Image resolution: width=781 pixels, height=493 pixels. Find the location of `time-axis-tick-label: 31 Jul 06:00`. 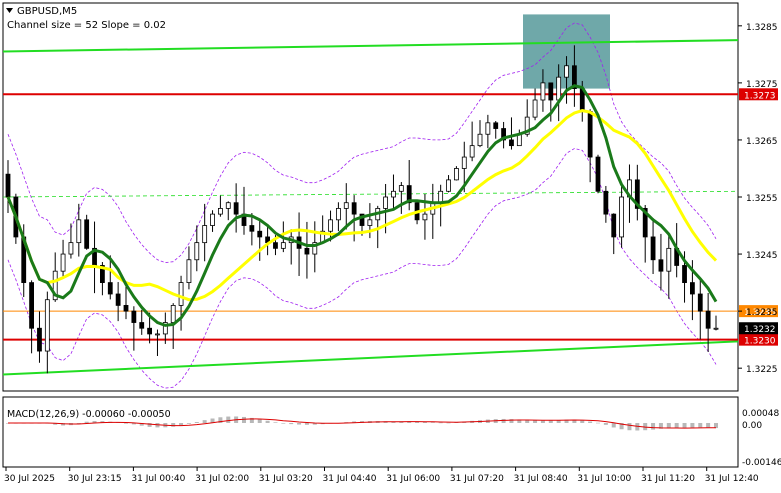

time-axis-tick-label: 31 Jul 06:00 is located at coordinates (413, 479).